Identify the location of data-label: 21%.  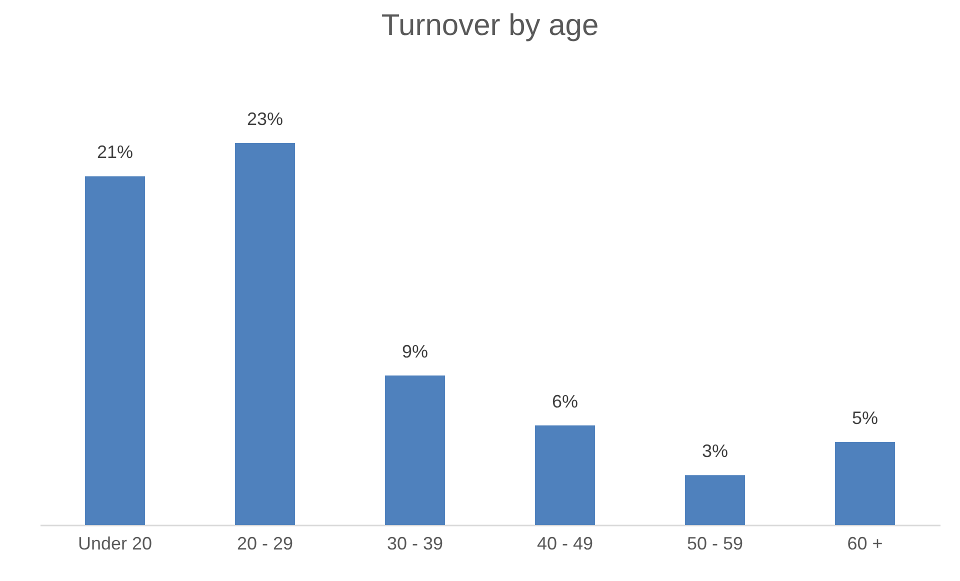
(115, 152).